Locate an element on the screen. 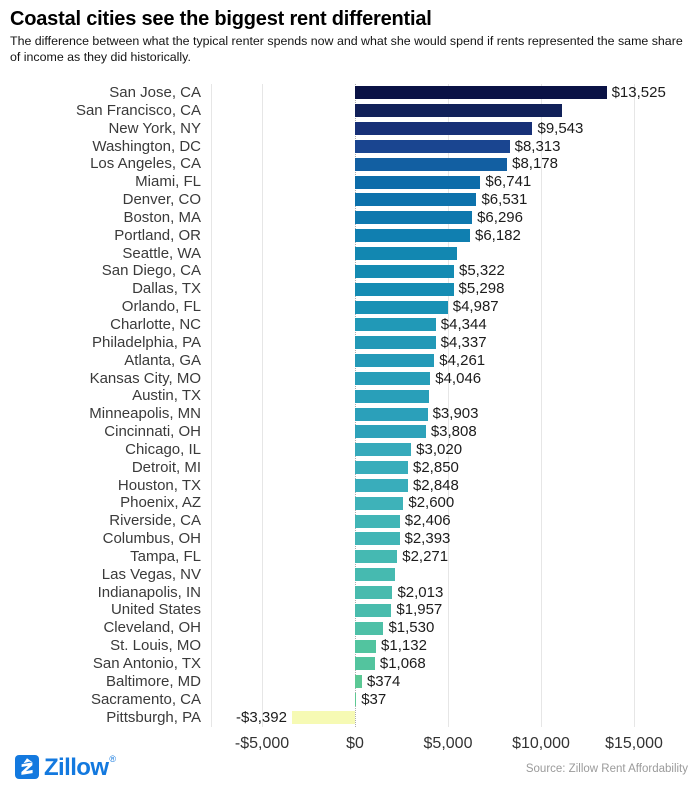 This screenshot has width=700, height=800. bar-plot-cell: $374 is located at coordinates (452, 682).